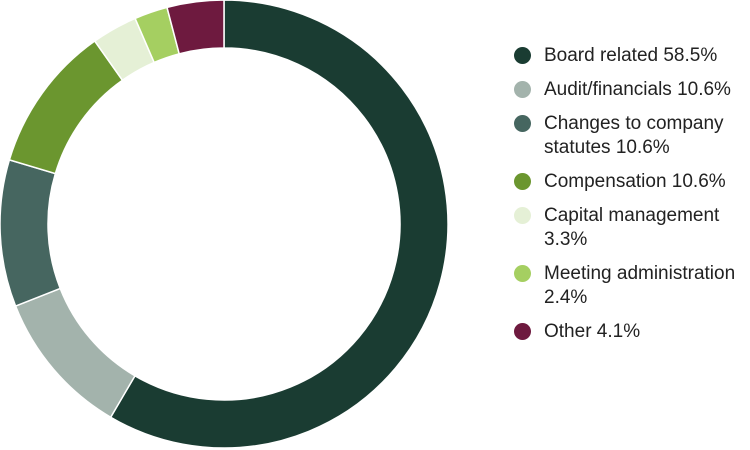  I want to click on legend-swatch-compensation, so click(522, 181).